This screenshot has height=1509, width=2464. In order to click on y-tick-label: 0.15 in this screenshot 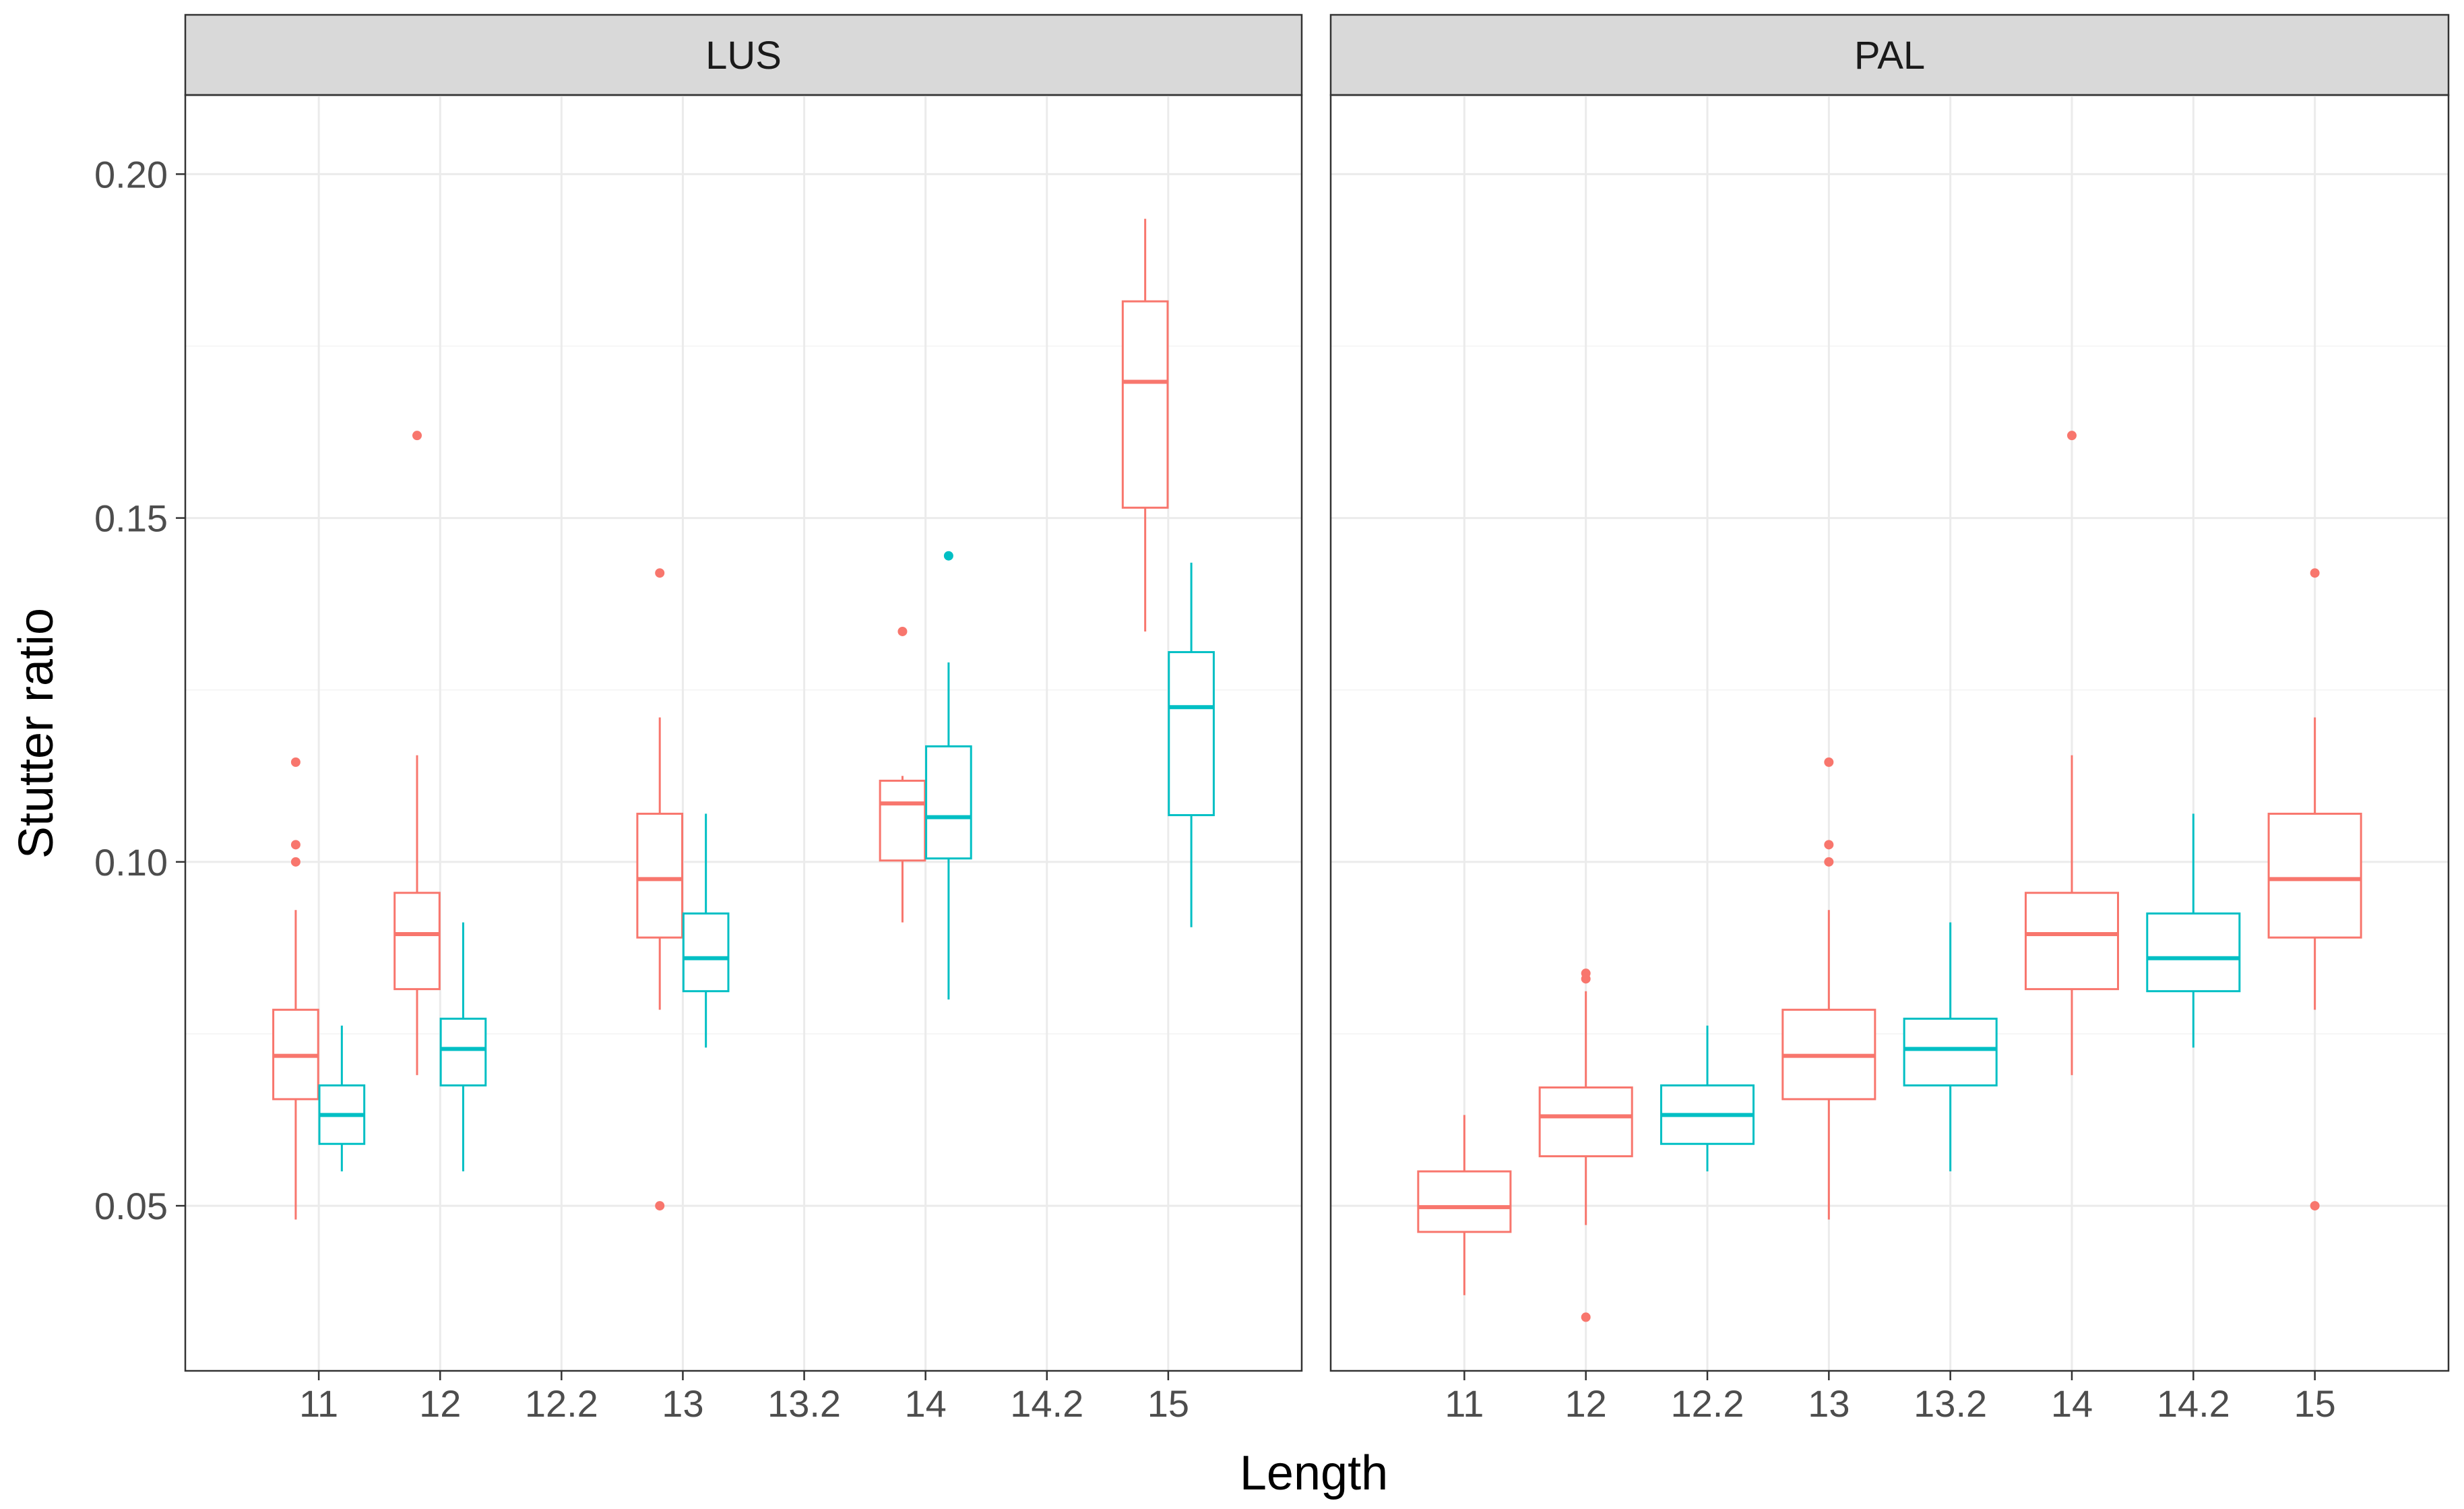, I will do `click(131, 518)`.